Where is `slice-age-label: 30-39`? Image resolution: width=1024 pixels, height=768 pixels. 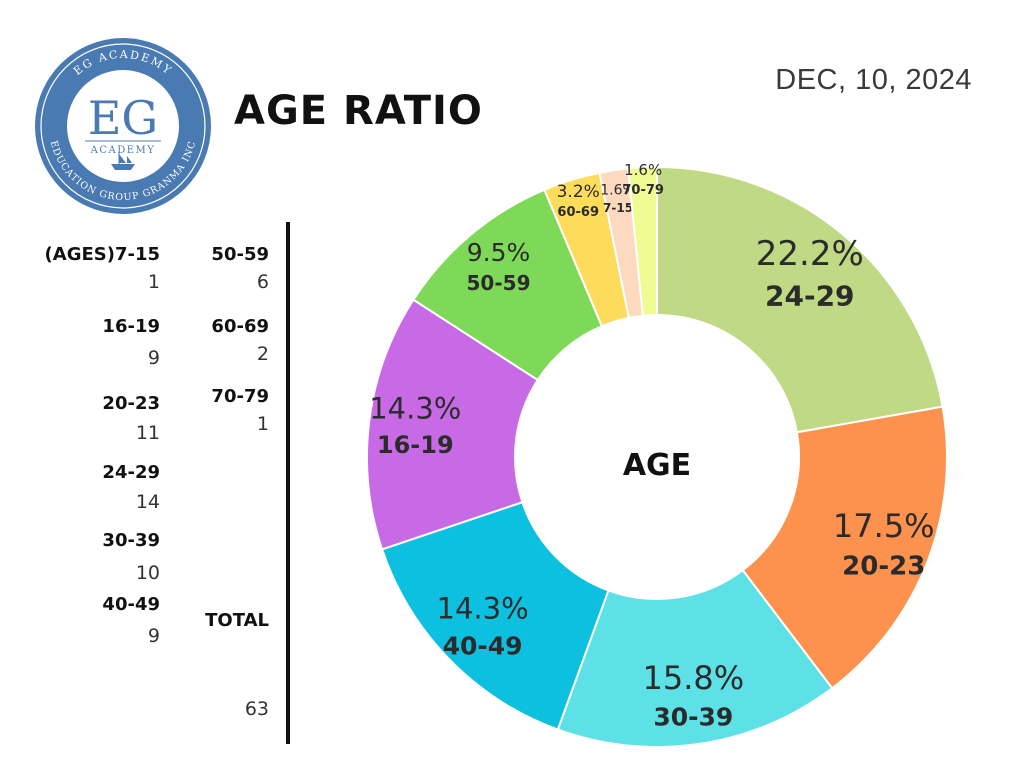 slice-age-label: 30-39 is located at coordinates (693, 716).